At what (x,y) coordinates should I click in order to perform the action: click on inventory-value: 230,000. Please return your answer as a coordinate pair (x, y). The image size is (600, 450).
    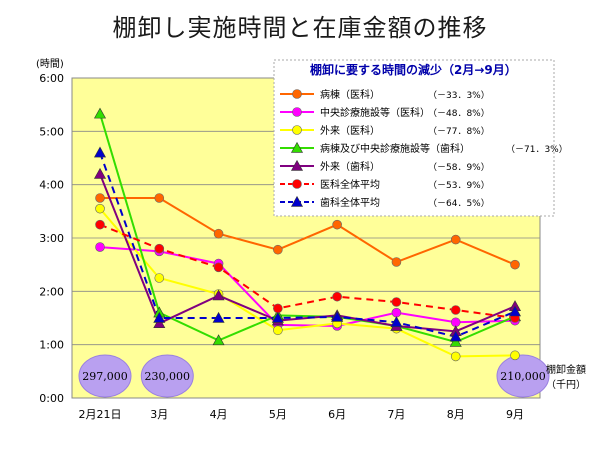
    Looking at the image, I should click on (168, 376).